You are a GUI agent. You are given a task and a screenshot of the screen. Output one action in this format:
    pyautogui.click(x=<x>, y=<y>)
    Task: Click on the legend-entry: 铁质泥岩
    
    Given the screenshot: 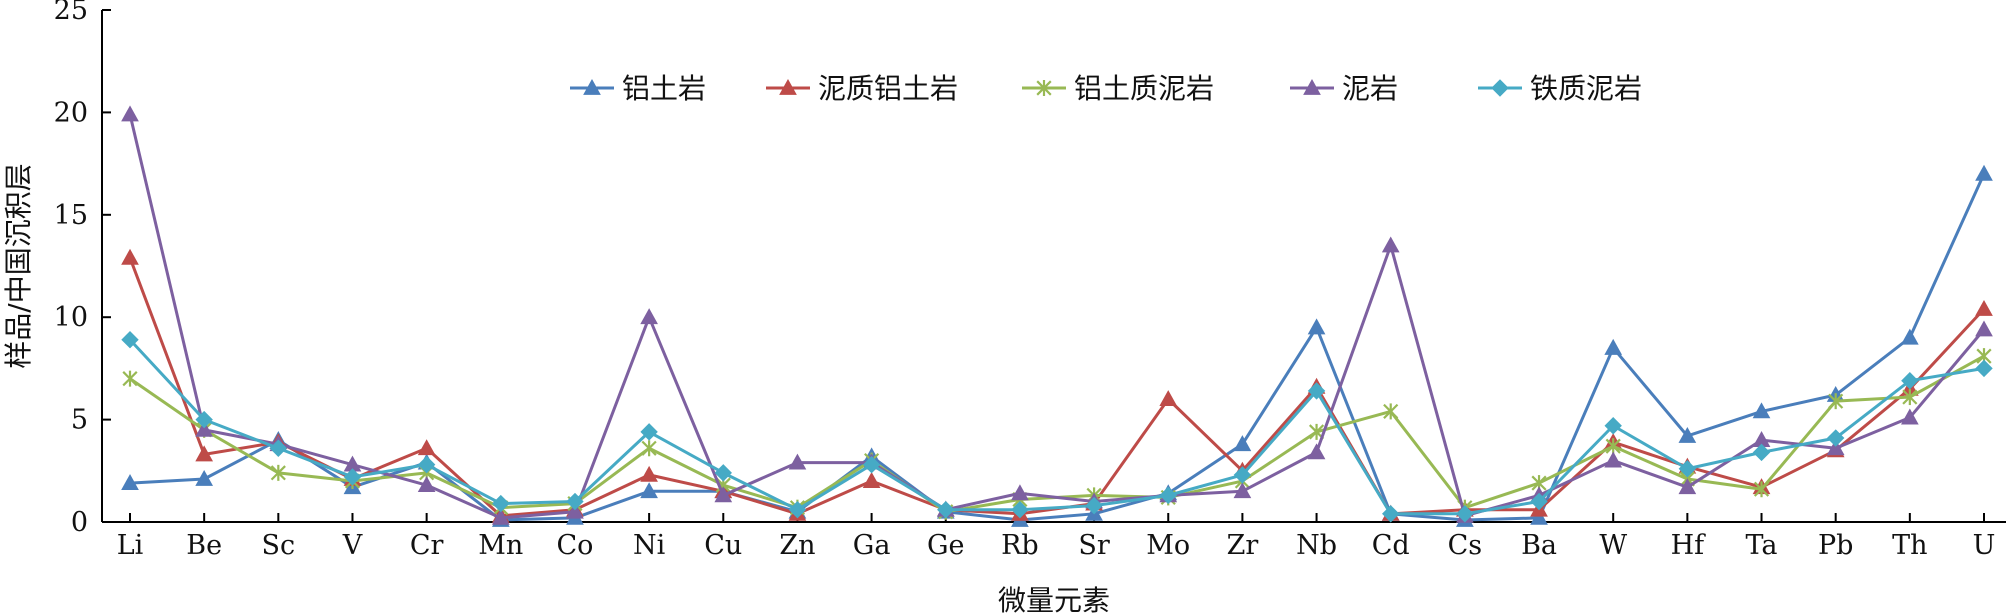 What is the action you would take?
    pyautogui.click(x=1560, y=88)
    